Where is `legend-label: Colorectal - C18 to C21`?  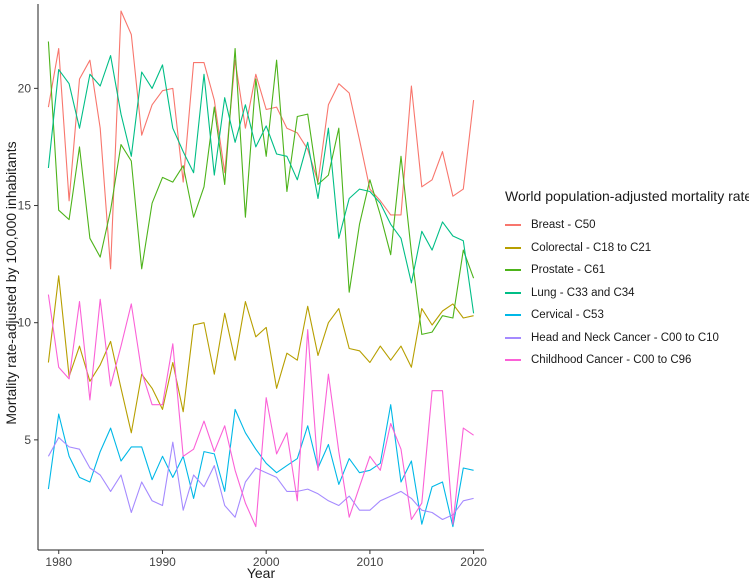 legend-label: Colorectal - C18 to C21 is located at coordinates (591, 247).